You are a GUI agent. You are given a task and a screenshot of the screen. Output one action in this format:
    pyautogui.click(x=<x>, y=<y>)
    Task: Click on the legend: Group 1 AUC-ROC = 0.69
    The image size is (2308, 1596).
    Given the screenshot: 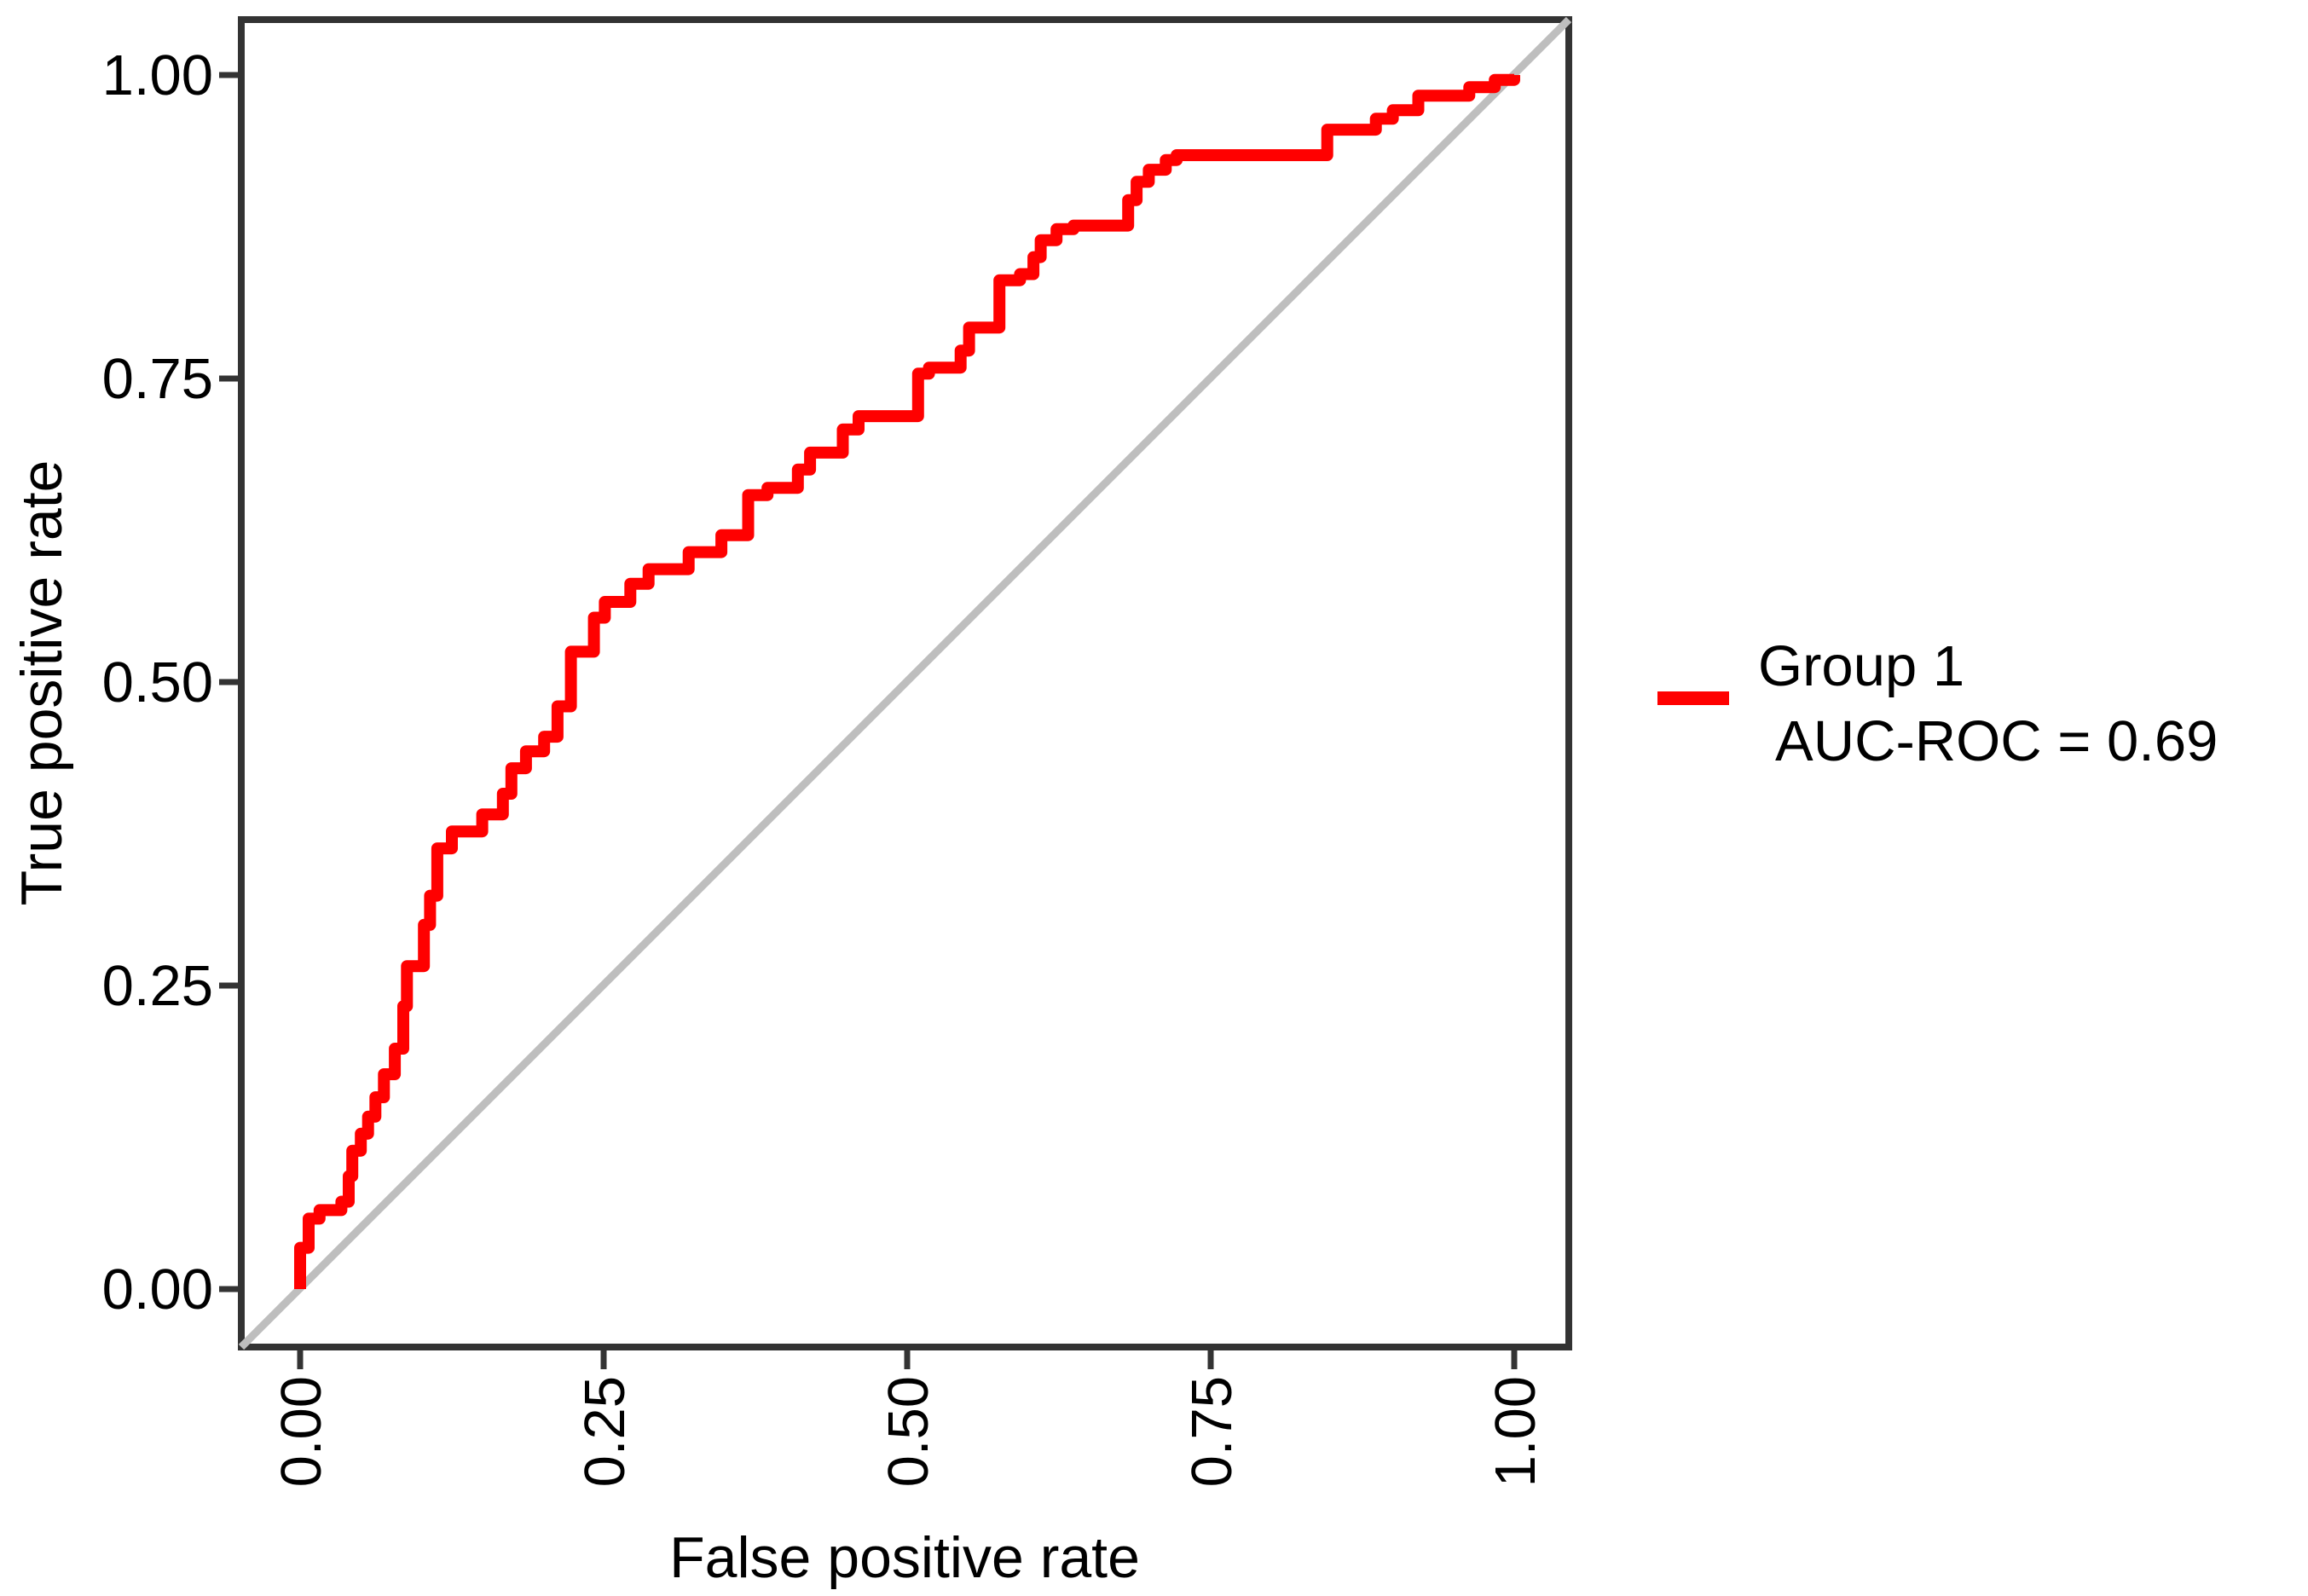 What is the action you would take?
    pyautogui.click(x=1937, y=703)
    